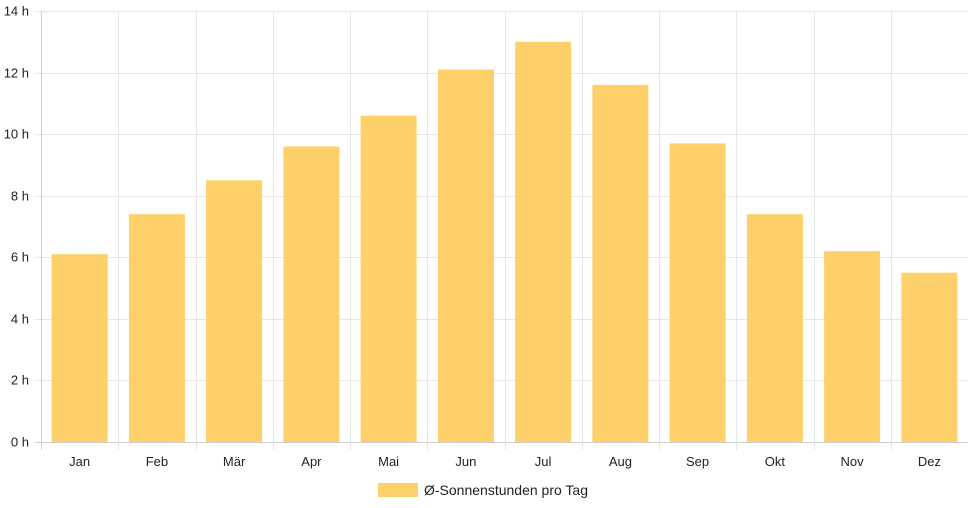  What do you see at coordinates (506, 490) in the screenshot?
I see `legend-label: Ø-Sonnenstunden pro Tag` at bounding box center [506, 490].